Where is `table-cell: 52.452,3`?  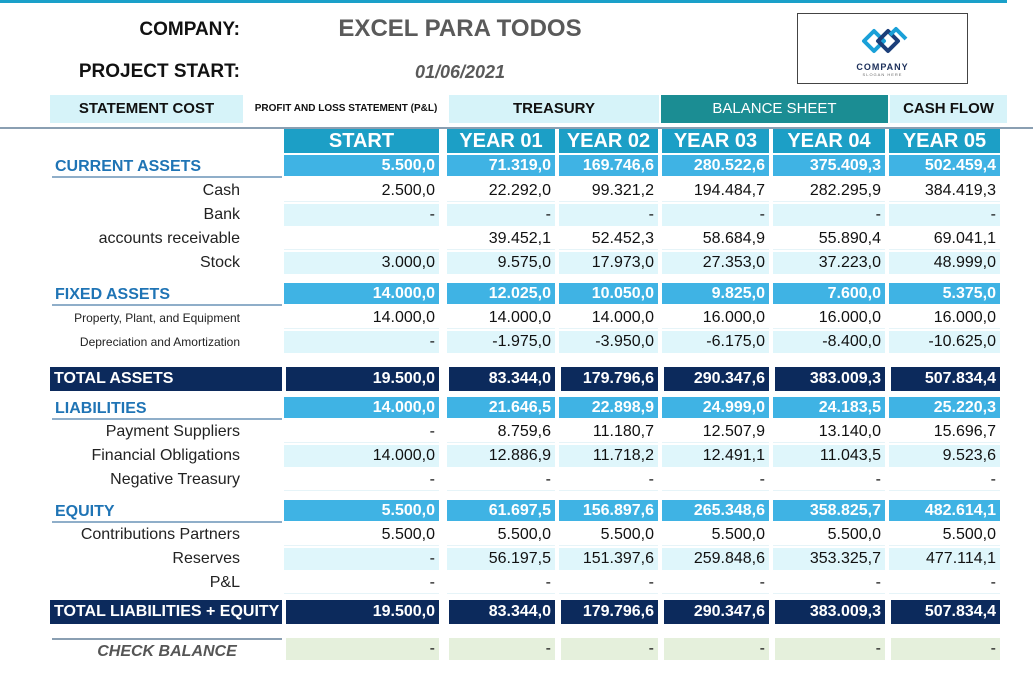
table-cell: 52.452,3 is located at coordinates (608, 239).